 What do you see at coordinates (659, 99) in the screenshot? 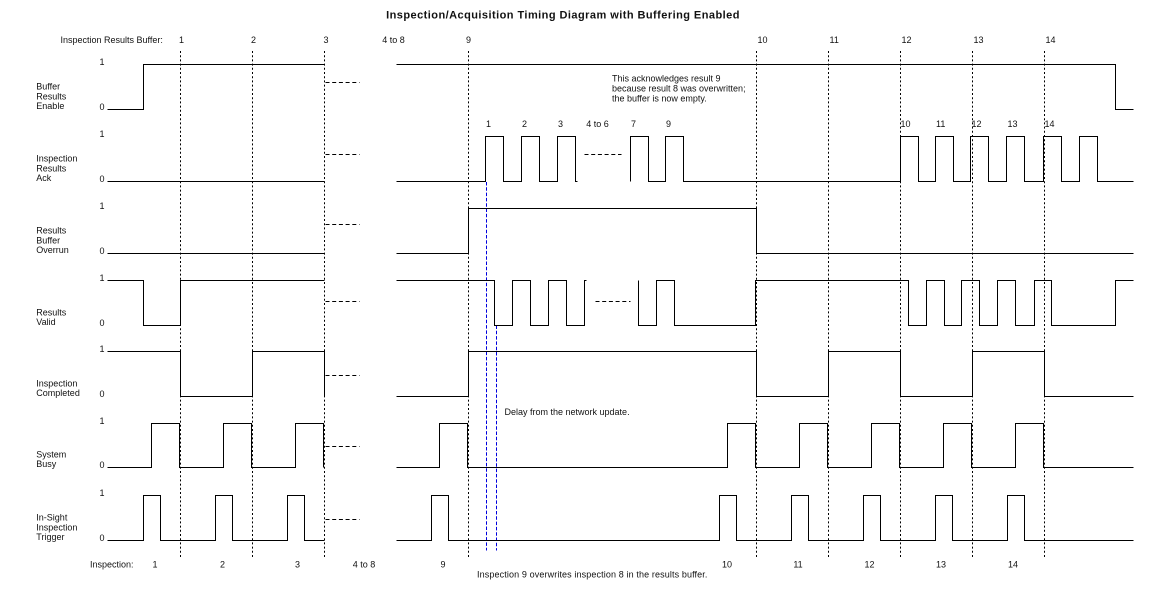
I see `svg-text: the buffer is now empty.` at bounding box center [659, 99].